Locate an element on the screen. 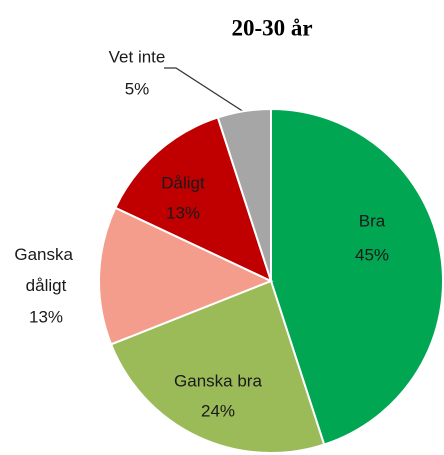 This screenshot has height=455, width=444. slice-label: Dåligt is located at coordinates (183, 182).